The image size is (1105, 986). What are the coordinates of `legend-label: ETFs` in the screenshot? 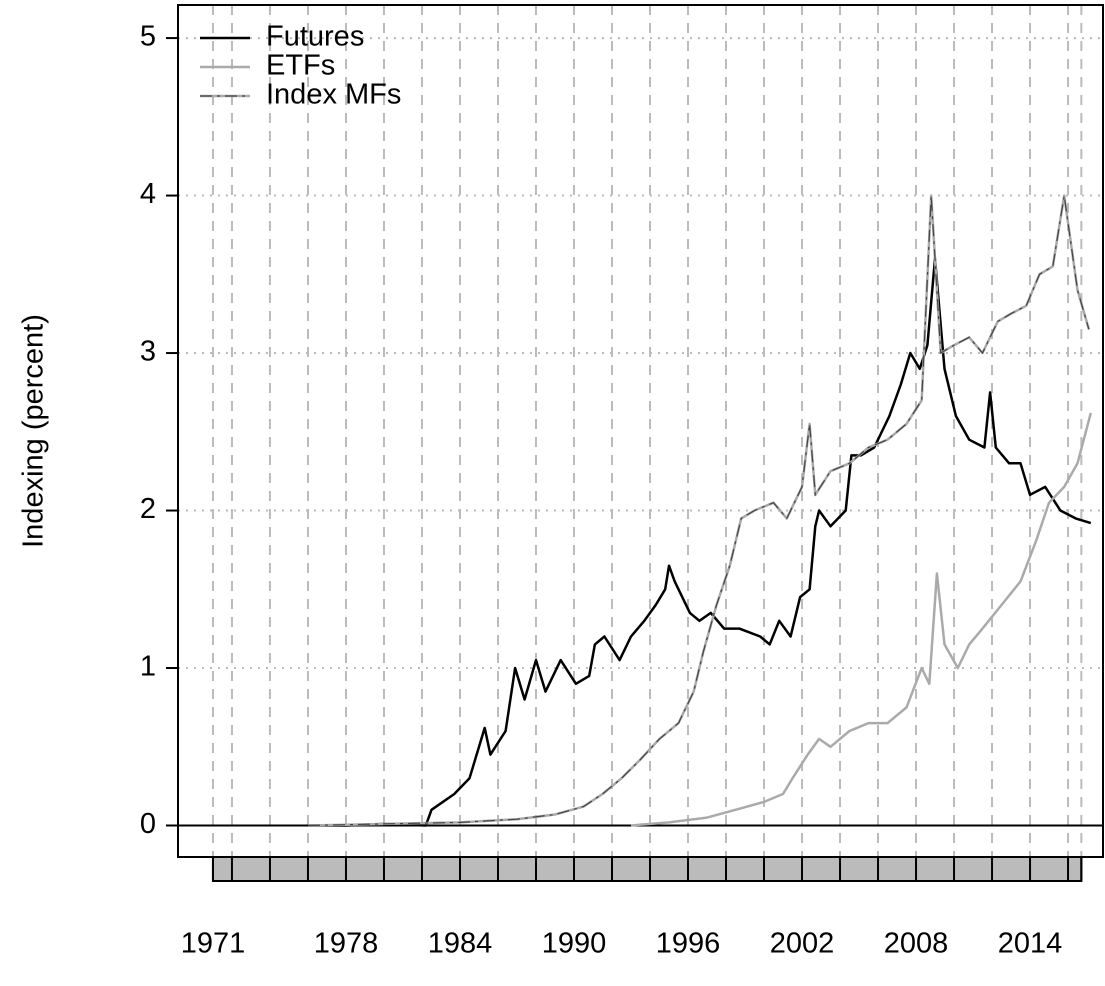 It's located at (300, 66).